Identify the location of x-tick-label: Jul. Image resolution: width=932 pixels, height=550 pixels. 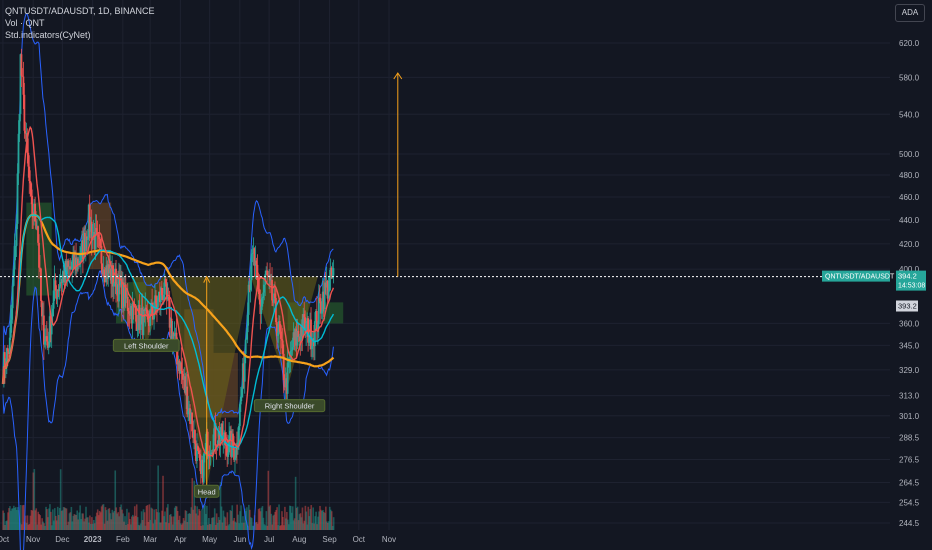
(269, 539).